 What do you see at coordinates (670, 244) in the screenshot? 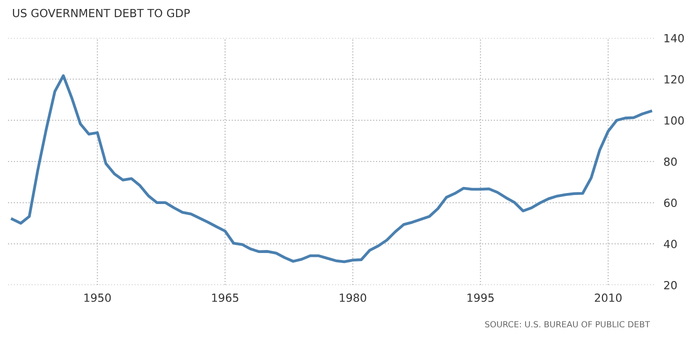
I see `y-tick-label: 40` at bounding box center [670, 244].